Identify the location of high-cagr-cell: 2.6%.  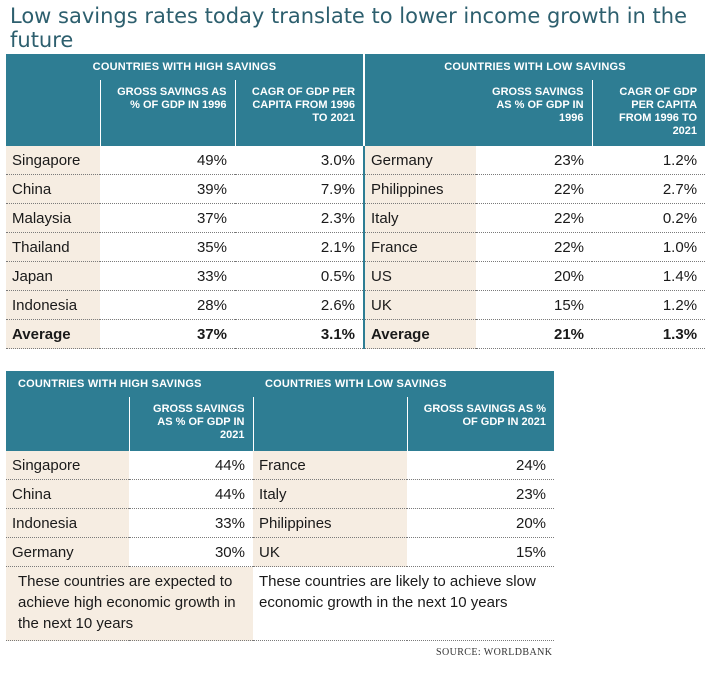
(300, 305).